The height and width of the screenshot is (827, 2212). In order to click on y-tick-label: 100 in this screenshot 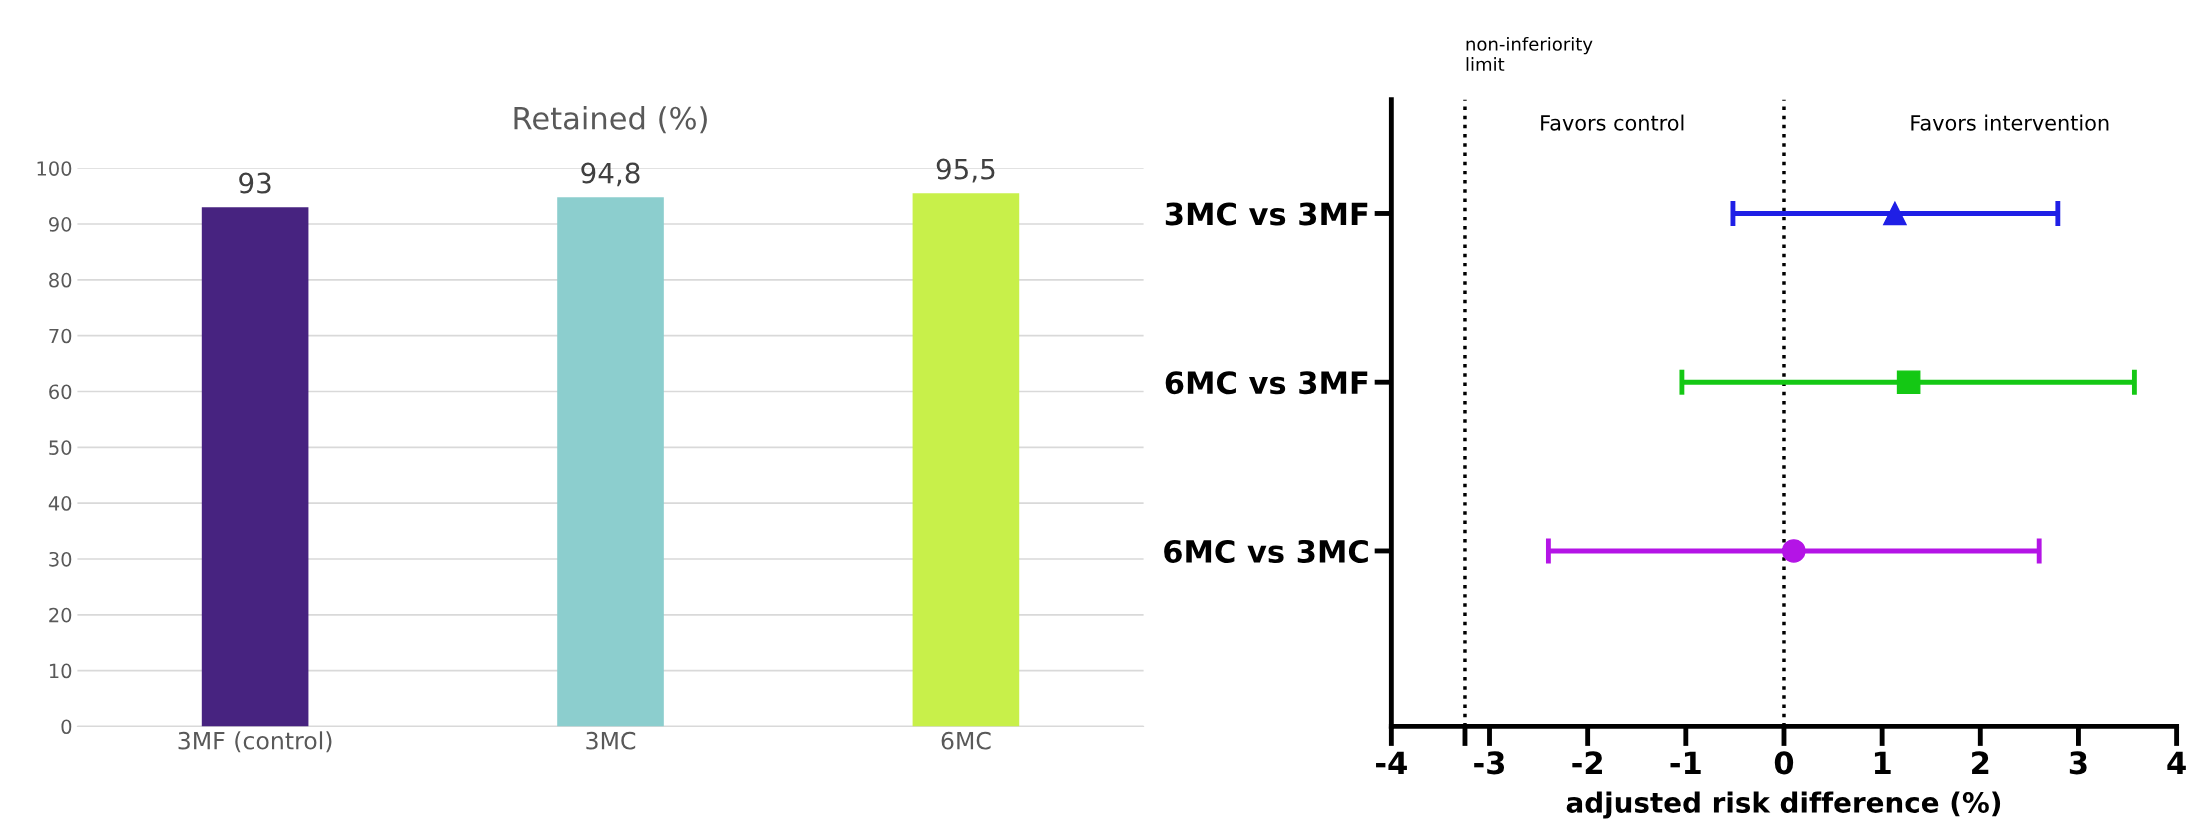, I will do `click(54, 168)`.